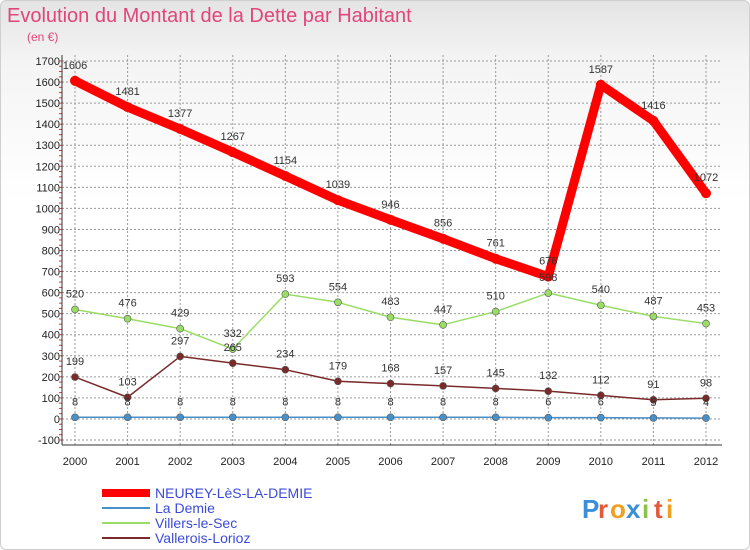 The image size is (750, 550). I want to click on x-tick-label: 2000, so click(75, 462).